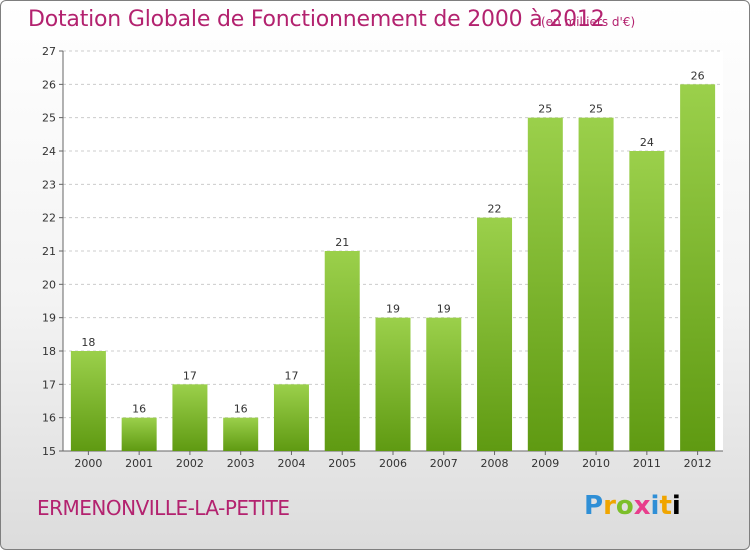 The height and width of the screenshot is (550, 750). I want to click on y-tick-label: 23, so click(49, 184).